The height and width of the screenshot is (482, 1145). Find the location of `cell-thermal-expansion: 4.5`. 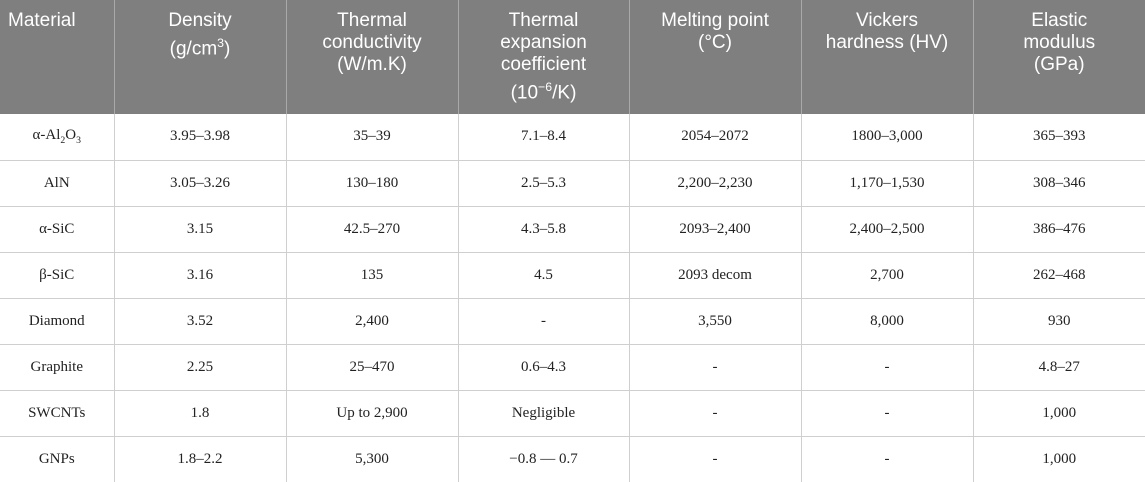

cell-thermal-expansion: 4.5 is located at coordinates (544, 275).